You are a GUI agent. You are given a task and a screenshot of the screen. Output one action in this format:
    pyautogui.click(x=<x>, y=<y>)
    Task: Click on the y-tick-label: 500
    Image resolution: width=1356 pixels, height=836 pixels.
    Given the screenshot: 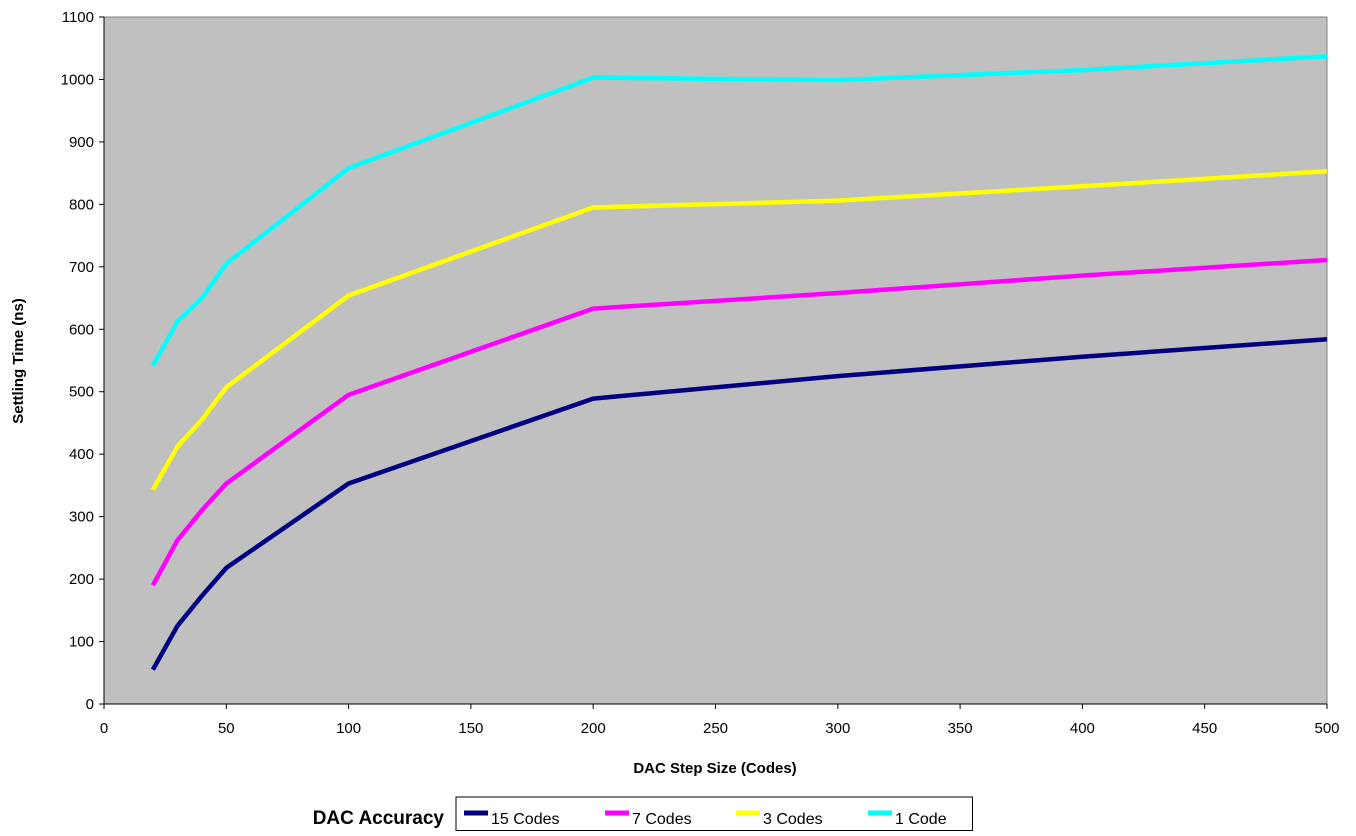 What is the action you would take?
    pyautogui.click(x=81, y=392)
    